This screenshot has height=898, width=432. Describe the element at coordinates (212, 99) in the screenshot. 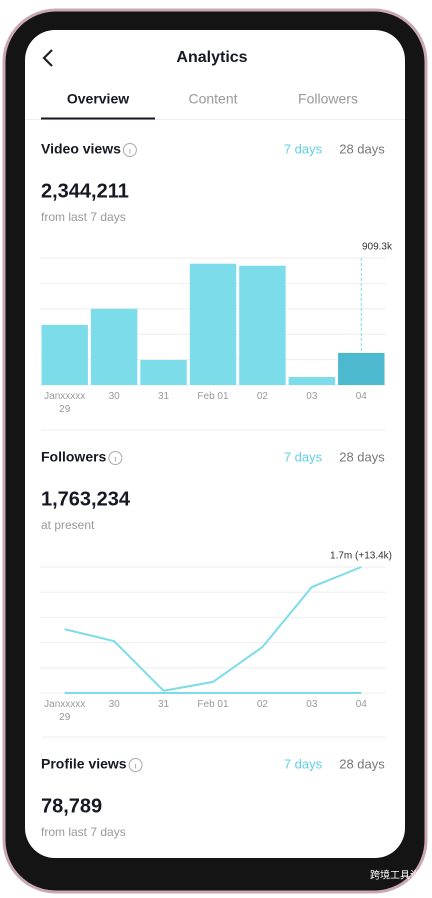

I see `tab: Content` at that location.